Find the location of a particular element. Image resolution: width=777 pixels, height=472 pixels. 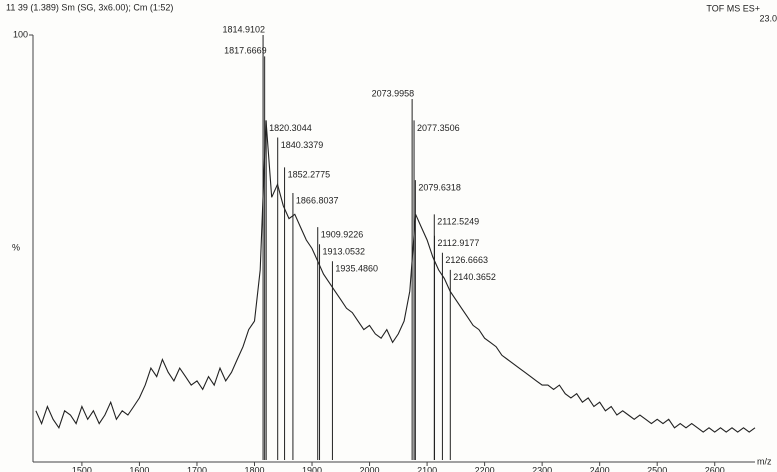

peak-label: 2126.6663 is located at coordinates (466, 260).